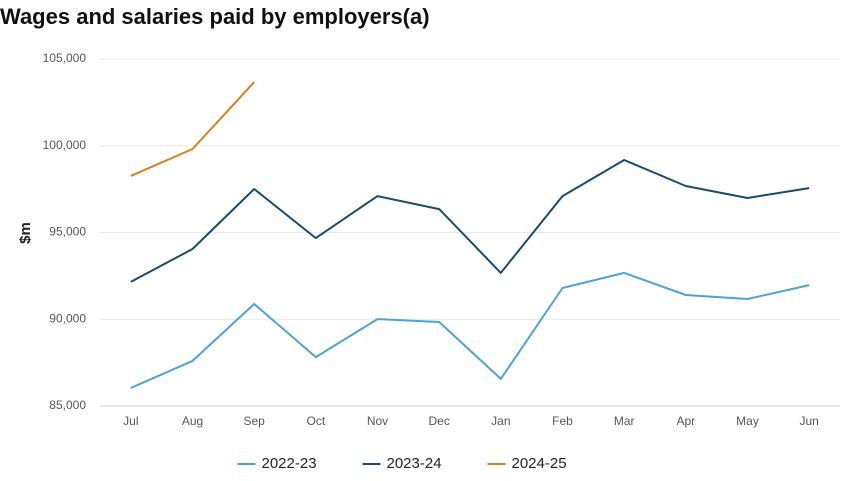 This screenshot has height=481, width=850. Describe the element at coordinates (130, 421) in the screenshot. I see `x-tick-label: Jul` at that location.